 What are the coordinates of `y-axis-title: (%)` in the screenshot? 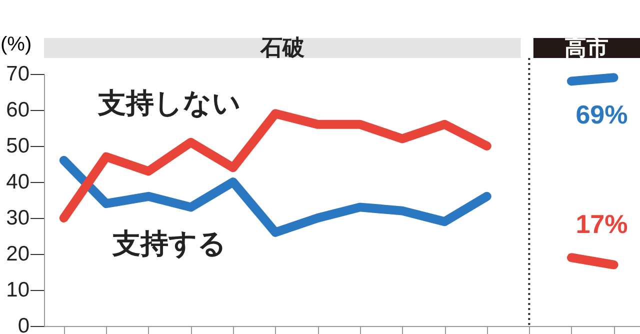 It's located at (16, 45).